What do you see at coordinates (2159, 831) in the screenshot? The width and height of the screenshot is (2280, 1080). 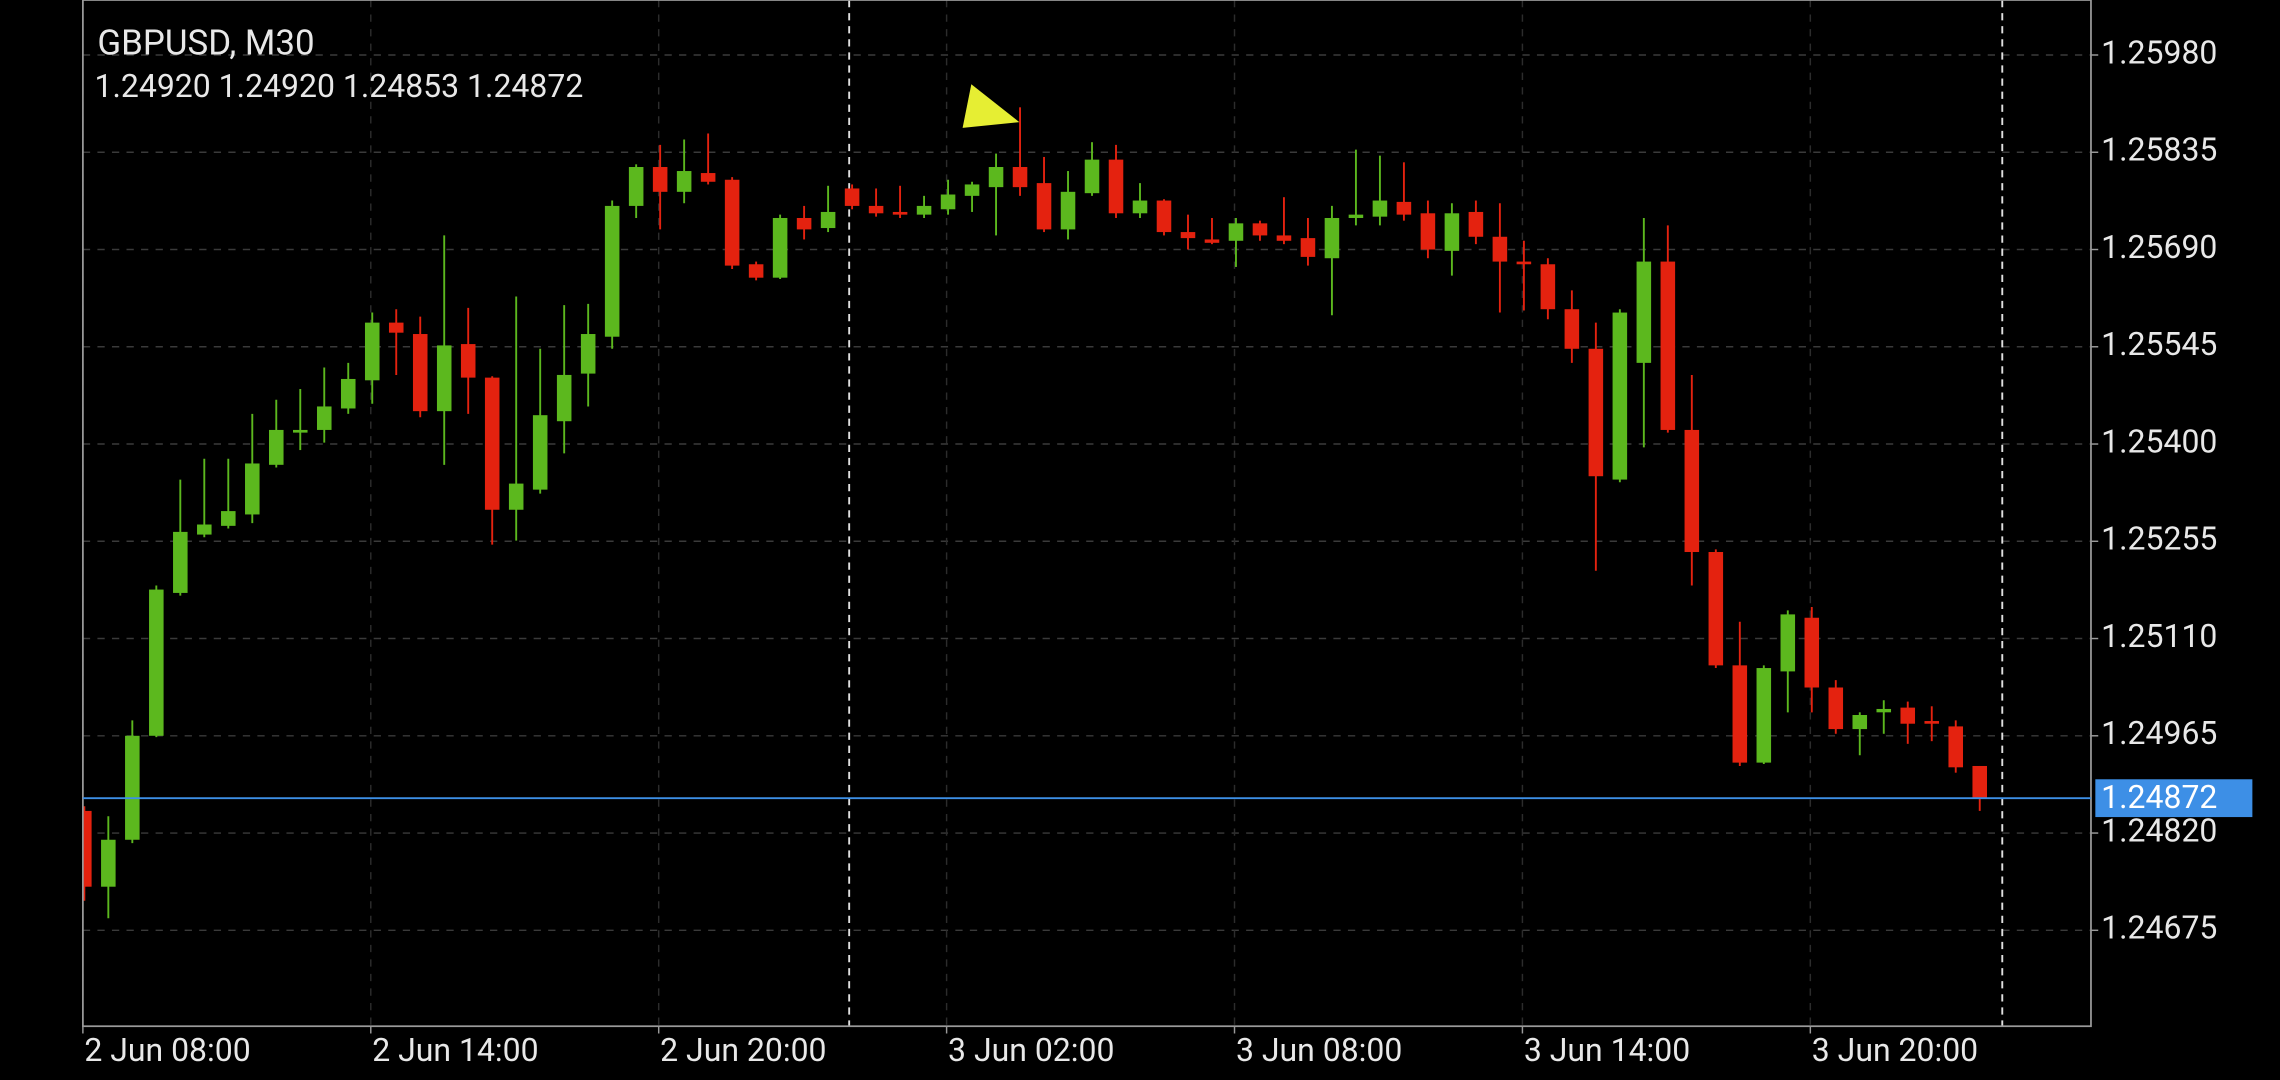 I see `y-tick-label: 1.24820` at bounding box center [2159, 831].